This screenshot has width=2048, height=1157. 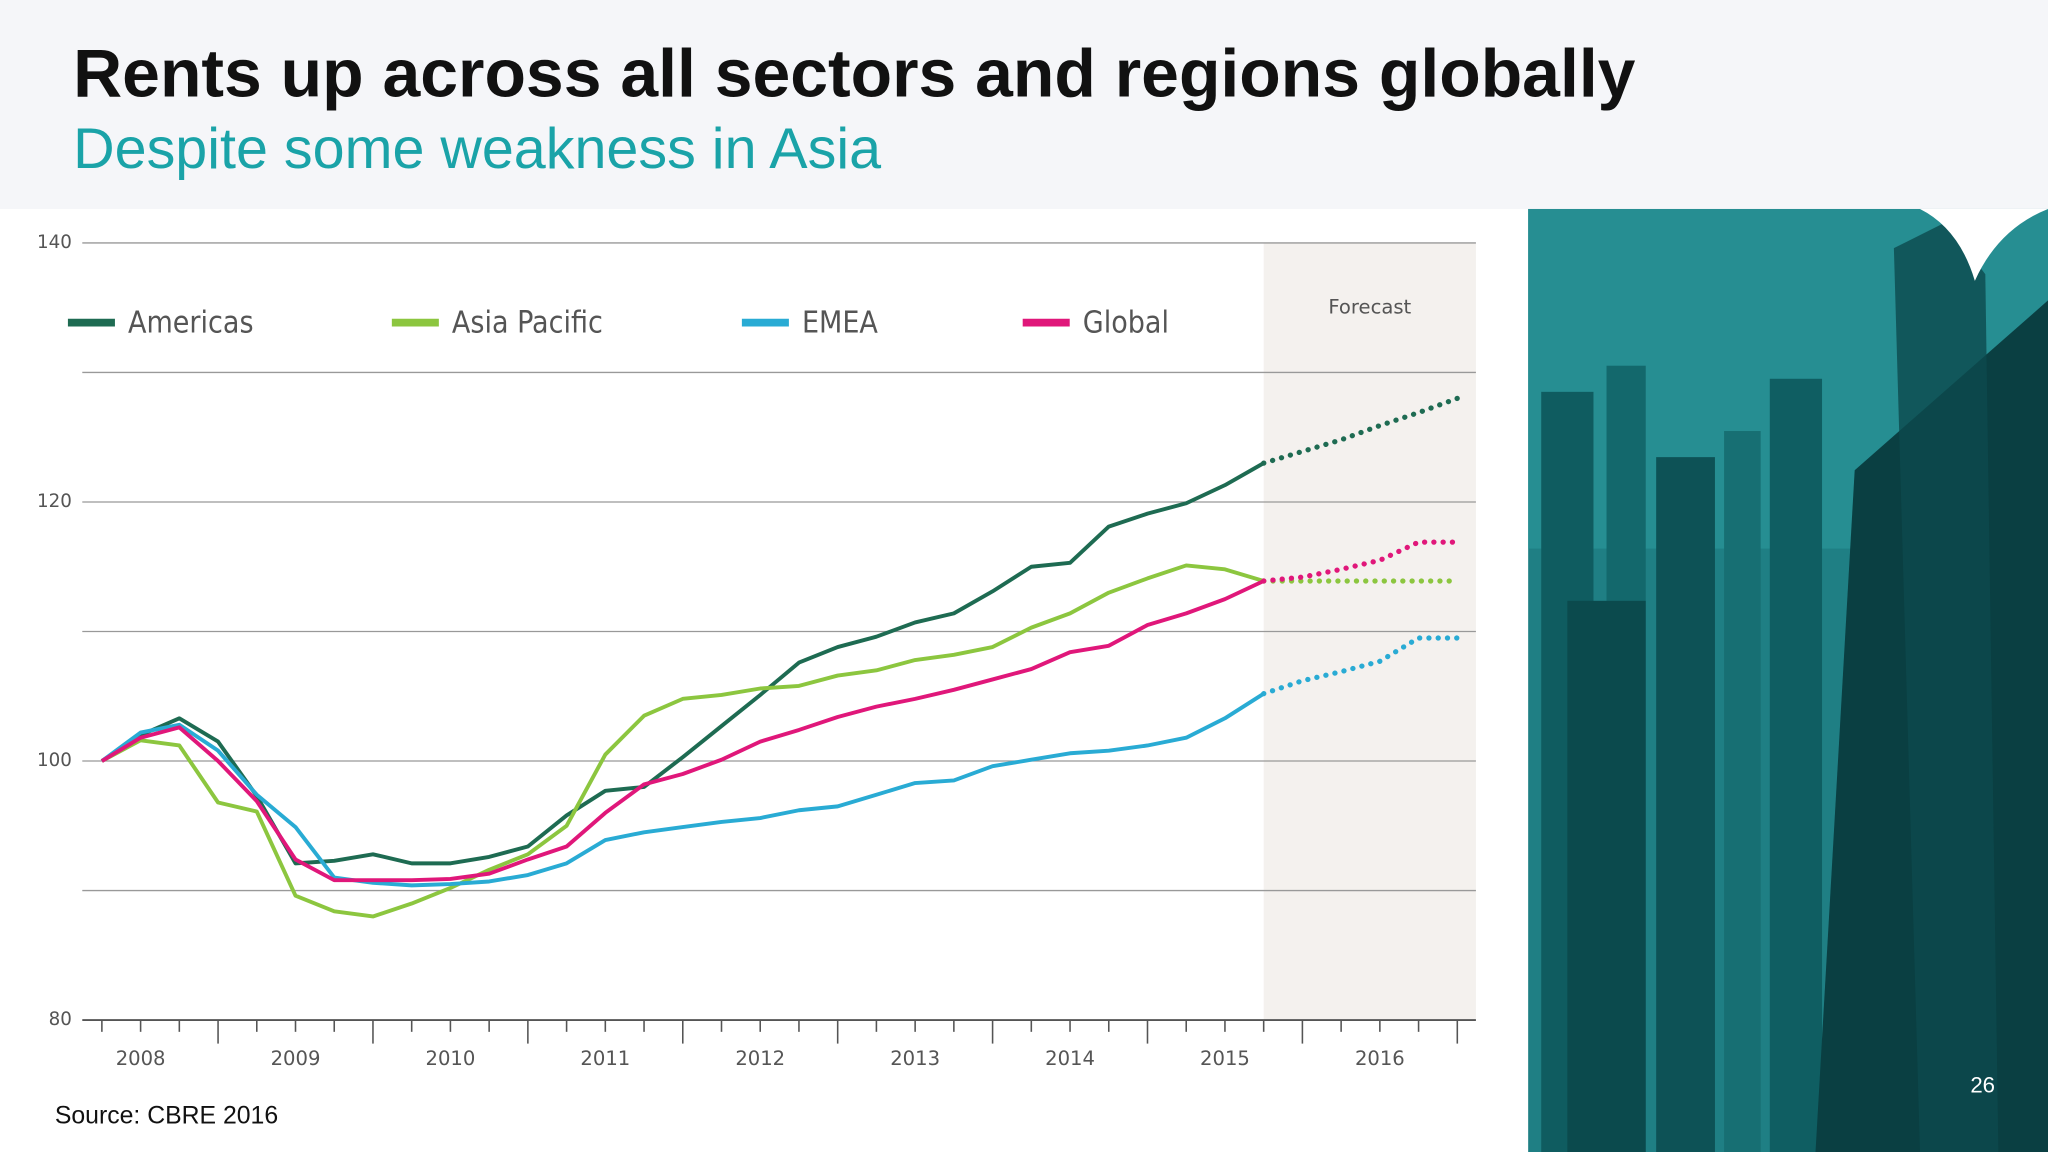 What do you see at coordinates (915, 1058) in the screenshot?
I see `x-tick-label: 2013` at bounding box center [915, 1058].